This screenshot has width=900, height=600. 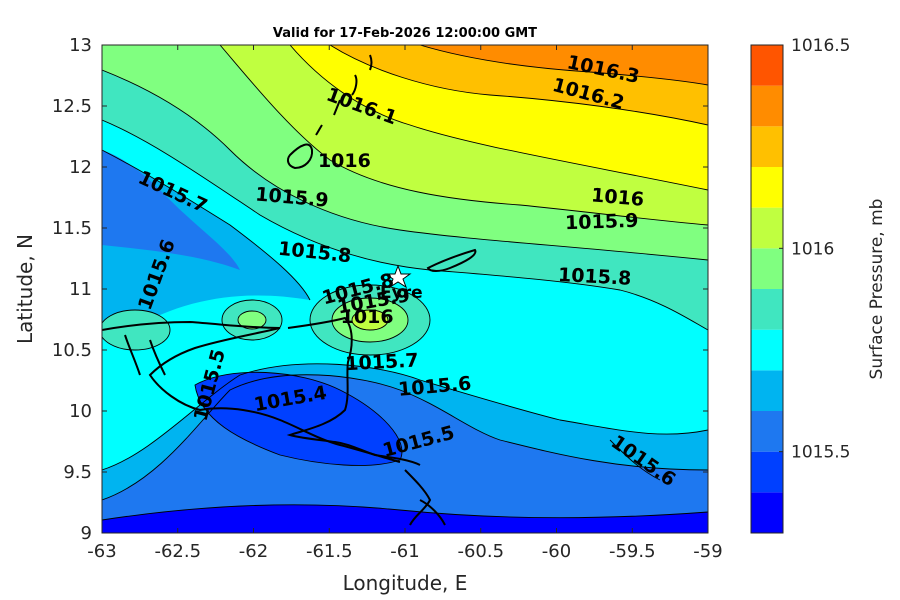 What do you see at coordinates (556, 551) in the screenshot?
I see `x-tick-label: -60` at bounding box center [556, 551].